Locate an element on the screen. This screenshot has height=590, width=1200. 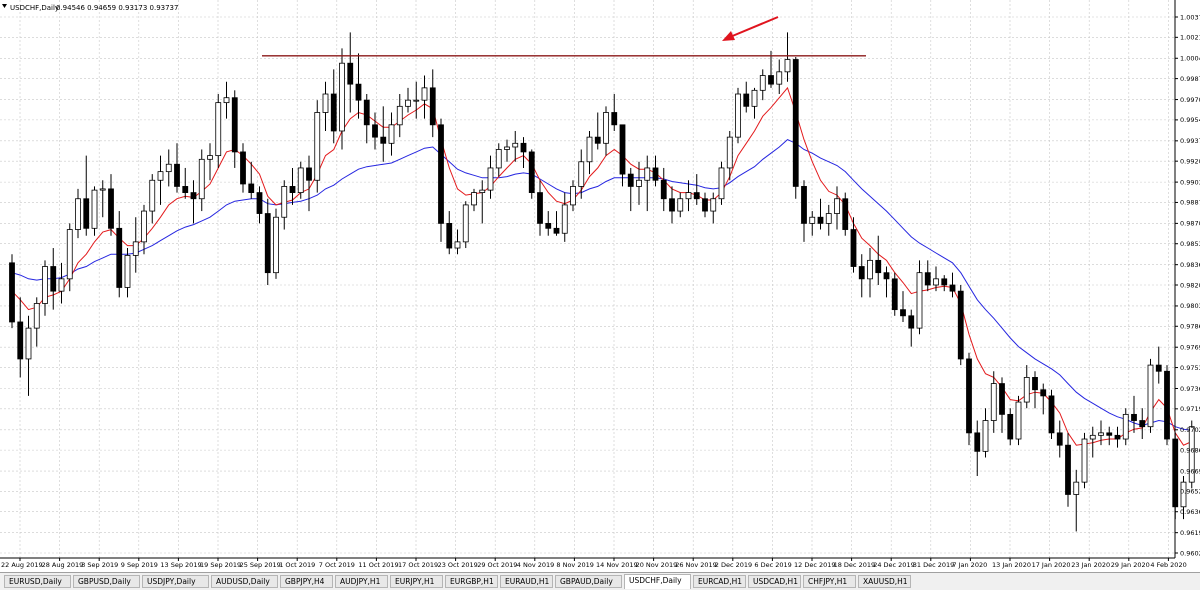
y-tick-label: 0.96190 is located at coordinates (1190, 533).